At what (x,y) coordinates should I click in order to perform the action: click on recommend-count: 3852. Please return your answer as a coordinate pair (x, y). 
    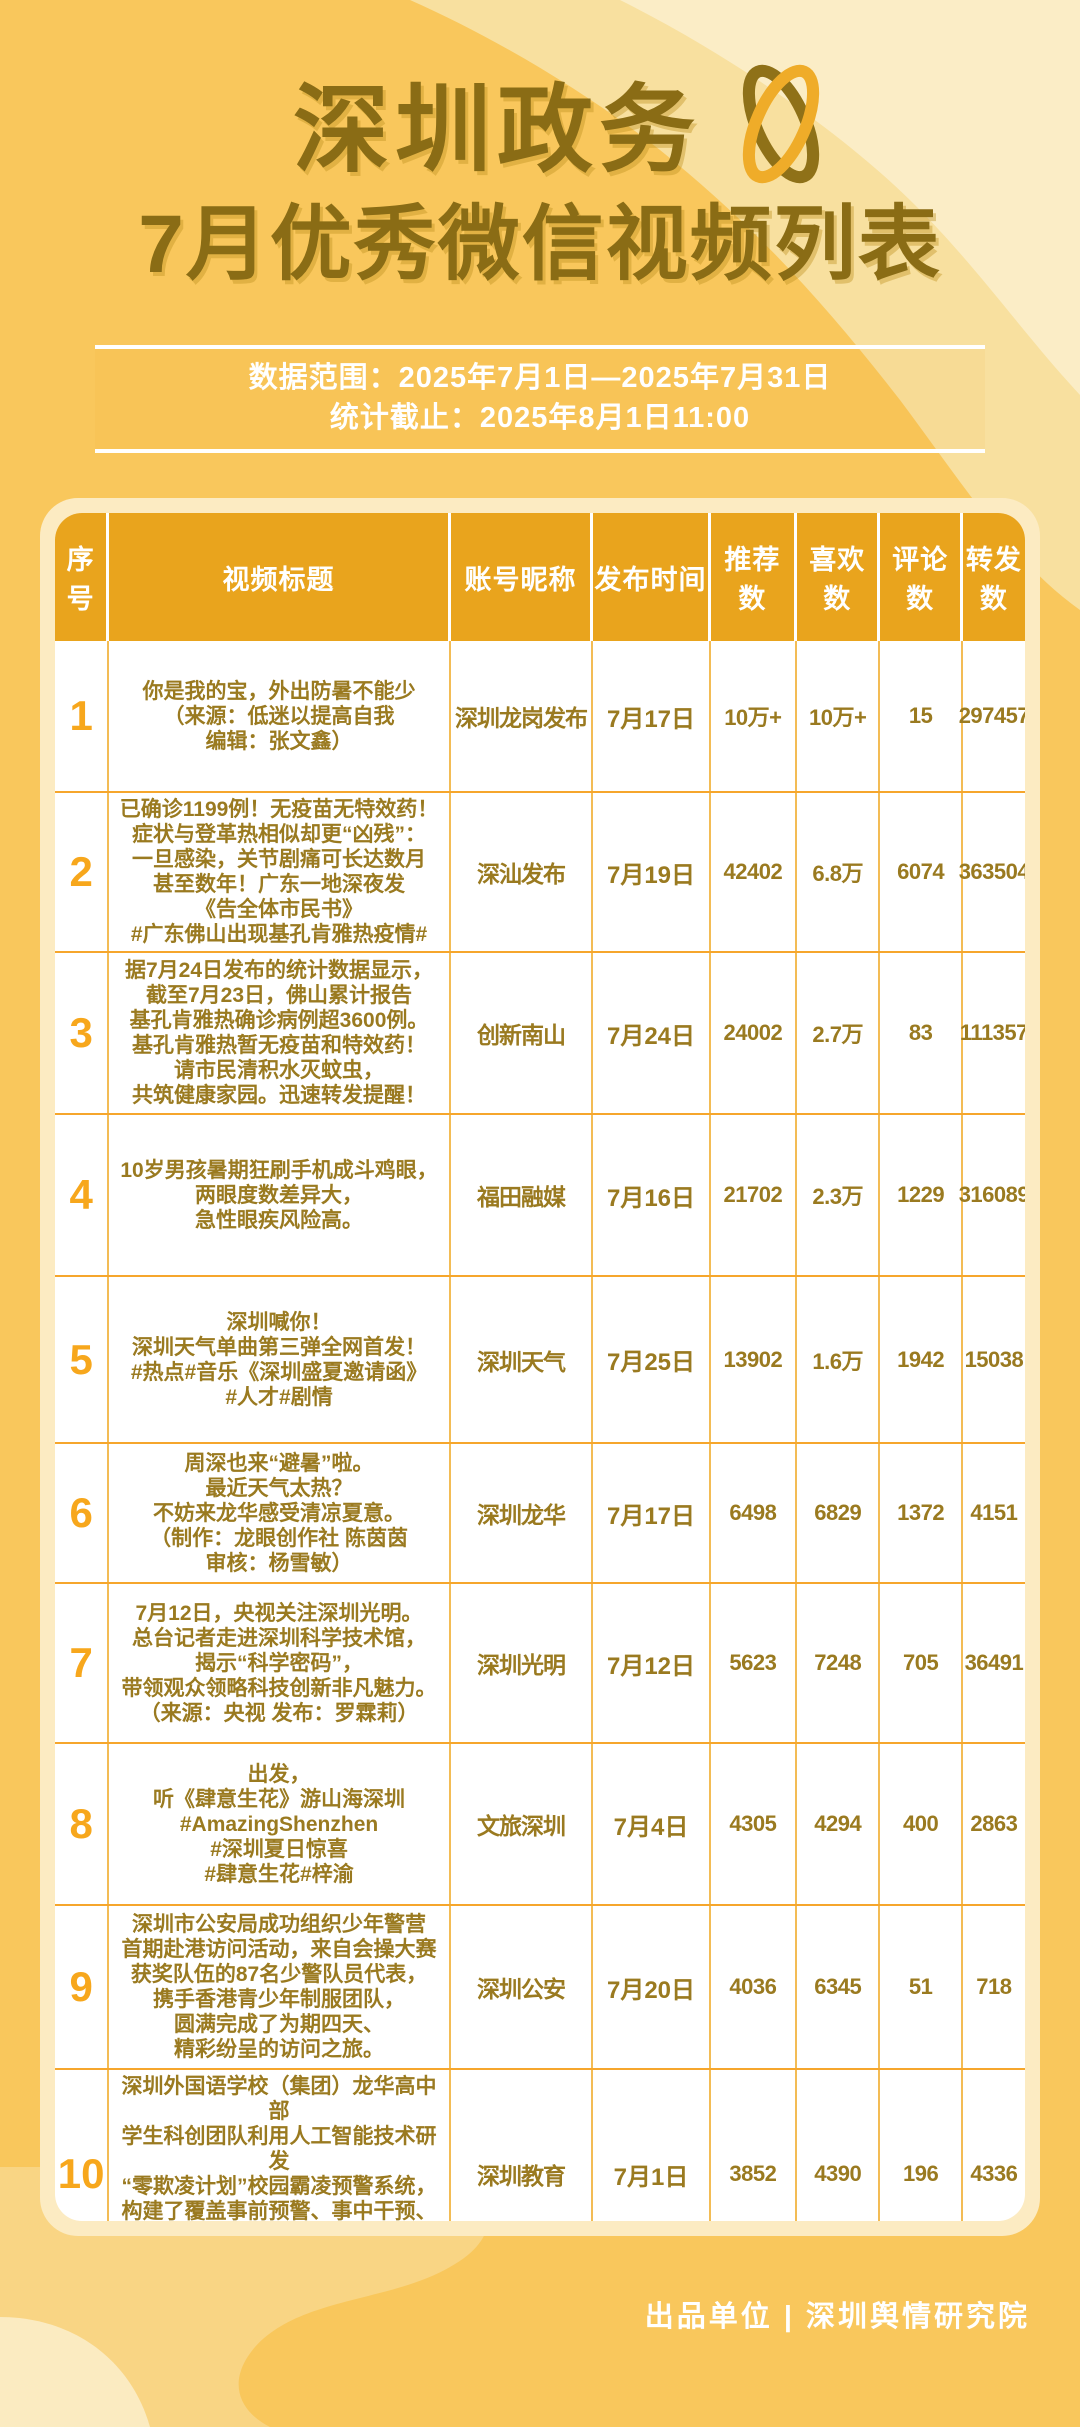
    Looking at the image, I should click on (754, 2145).